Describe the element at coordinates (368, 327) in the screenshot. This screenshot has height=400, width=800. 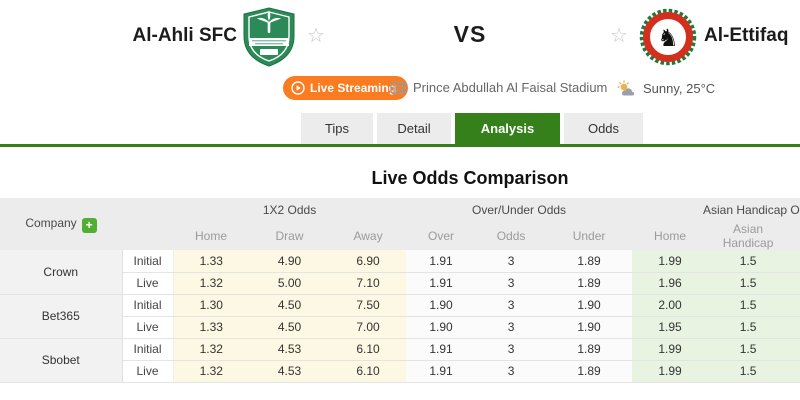
I see `odds-value: 7.00` at that location.